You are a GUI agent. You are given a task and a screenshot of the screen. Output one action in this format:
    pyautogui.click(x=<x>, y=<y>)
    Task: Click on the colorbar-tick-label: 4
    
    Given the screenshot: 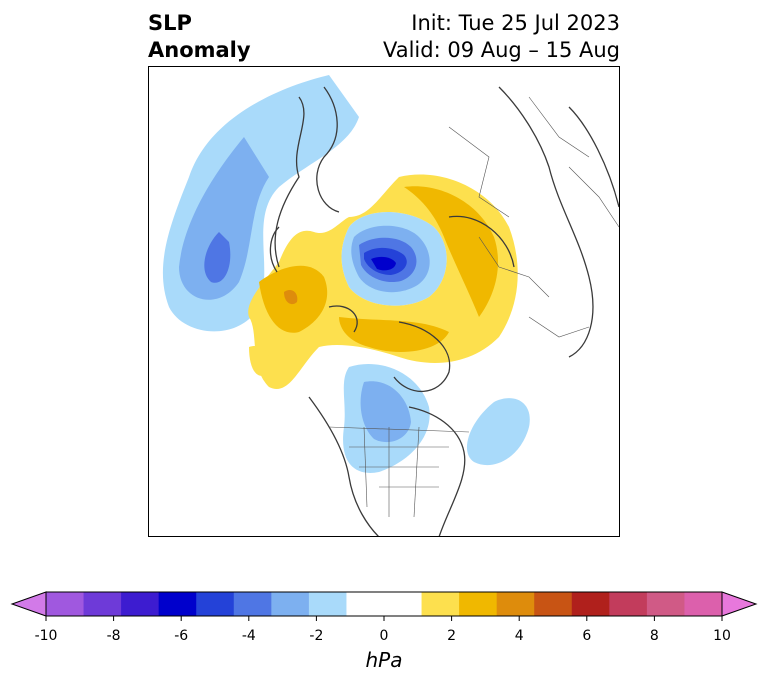 What is the action you would take?
    pyautogui.click(x=519, y=636)
    